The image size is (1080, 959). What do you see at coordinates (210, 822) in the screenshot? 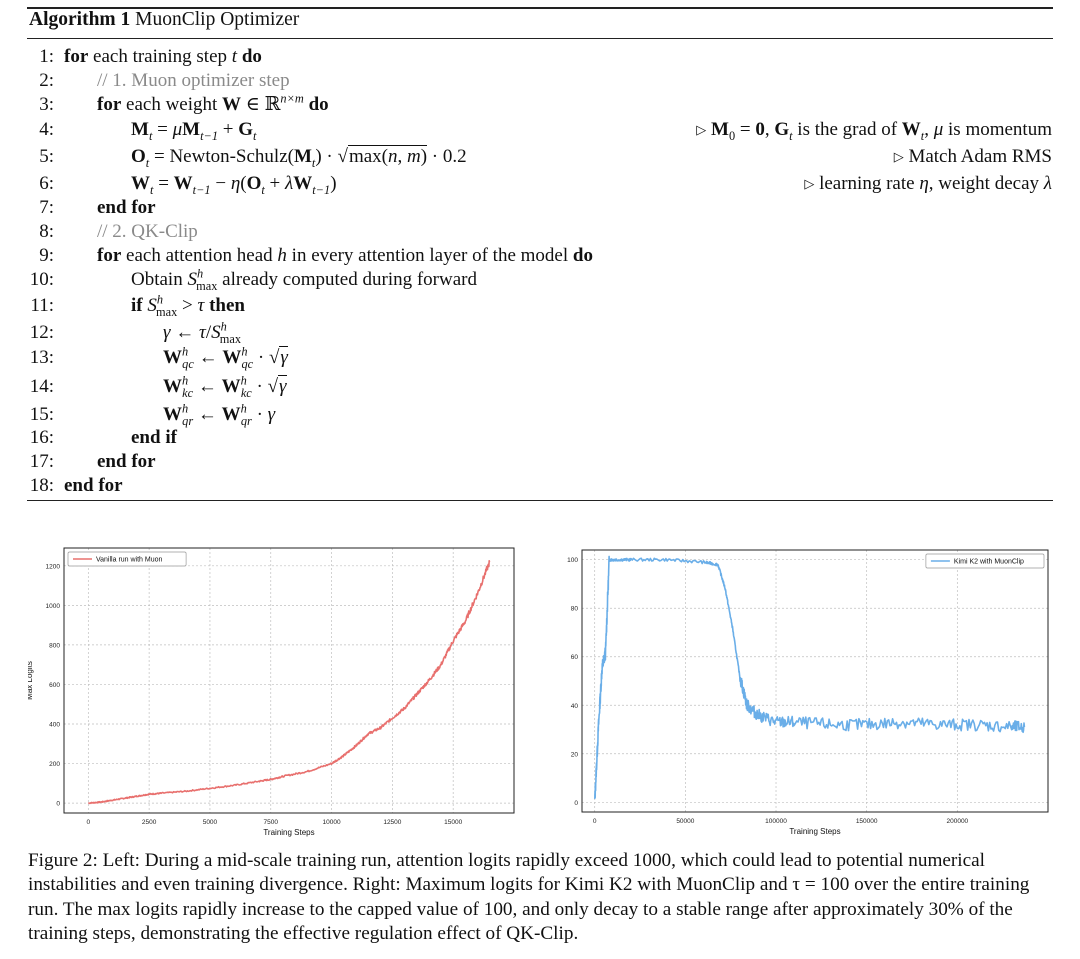
I see `x-tick-label: 5000` at bounding box center [210, 822].